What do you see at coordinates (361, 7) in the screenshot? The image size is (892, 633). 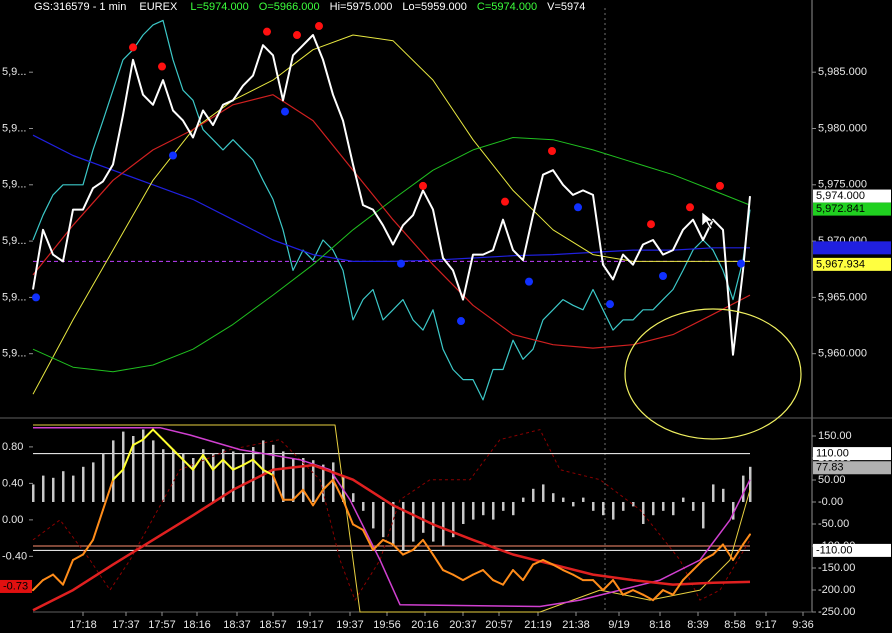 I see `quote-field: Hi=5975.000` at bounding box center [361, 7].